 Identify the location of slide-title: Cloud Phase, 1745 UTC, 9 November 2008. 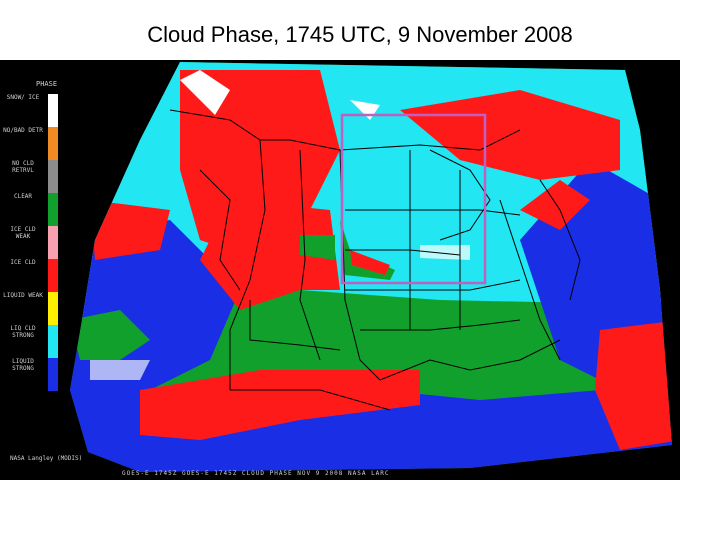
(360, 34).